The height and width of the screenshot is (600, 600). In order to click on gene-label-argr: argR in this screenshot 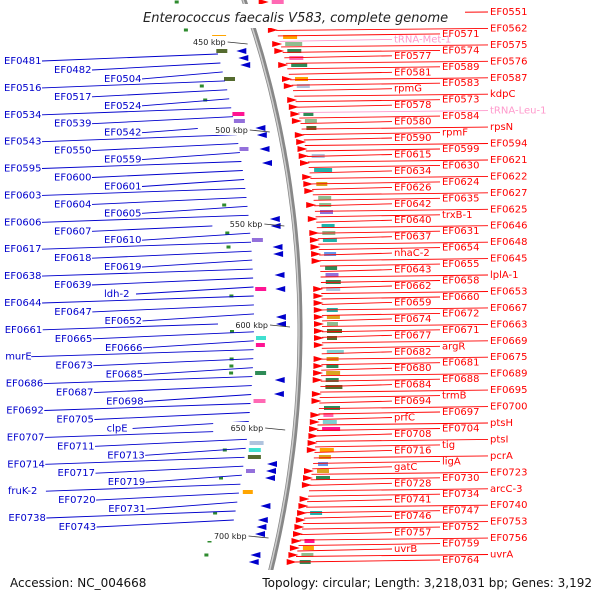, I will do `click(453, 346)`.